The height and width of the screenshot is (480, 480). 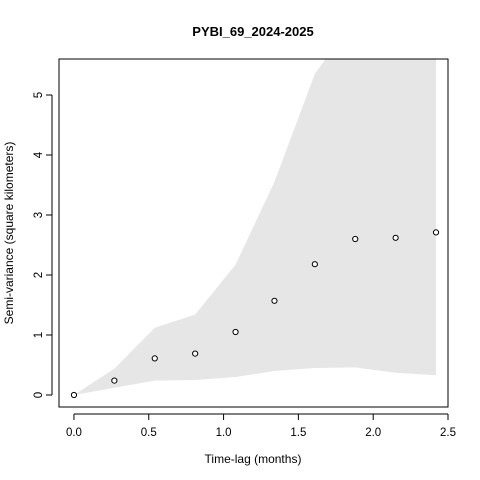 What do you see at coordinates (39, 395) in the screenshot?
I see `y-tick-label: 0` at bounding box center [39, 395].